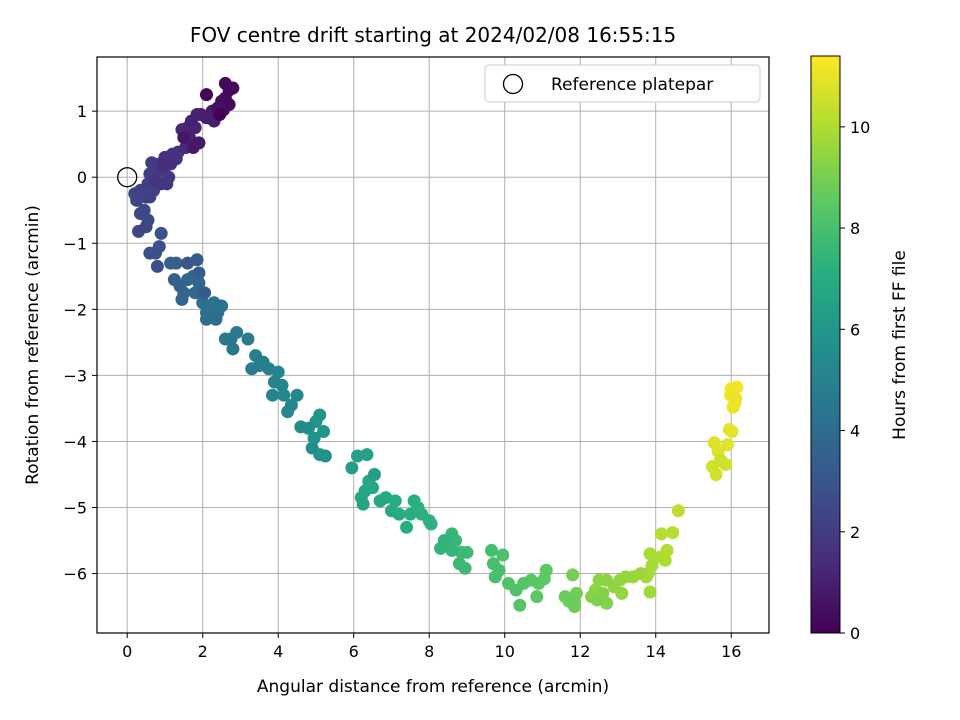 The width and height of the screenshot is (960, 720). Describe the element at coordinates (80, 343) in the screenshot. I see `y-axis-ticks: 1 0 −1 −2 −3 −4 −5 −6` at that location.